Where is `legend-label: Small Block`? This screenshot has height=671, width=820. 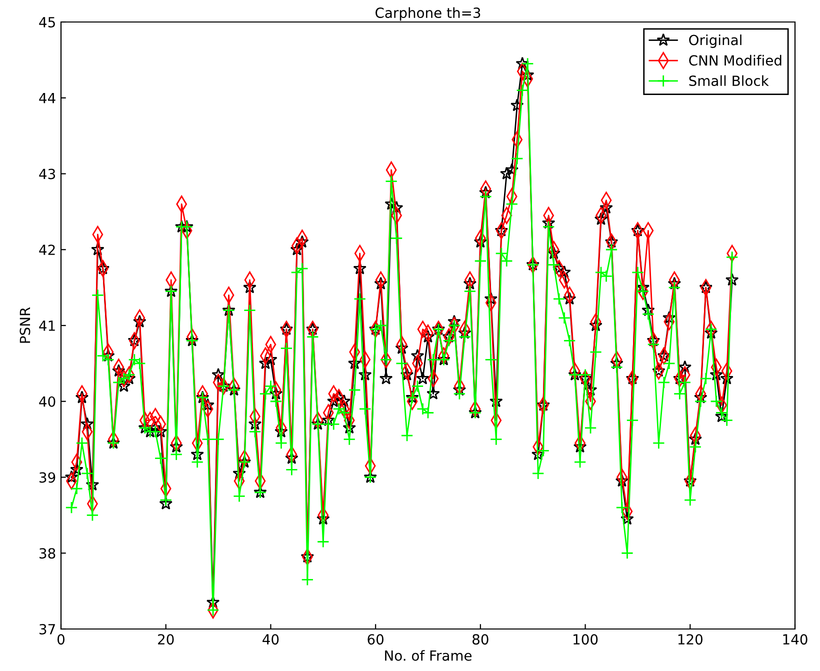 legend-label: Small Block is located at coordinates (729, 80).